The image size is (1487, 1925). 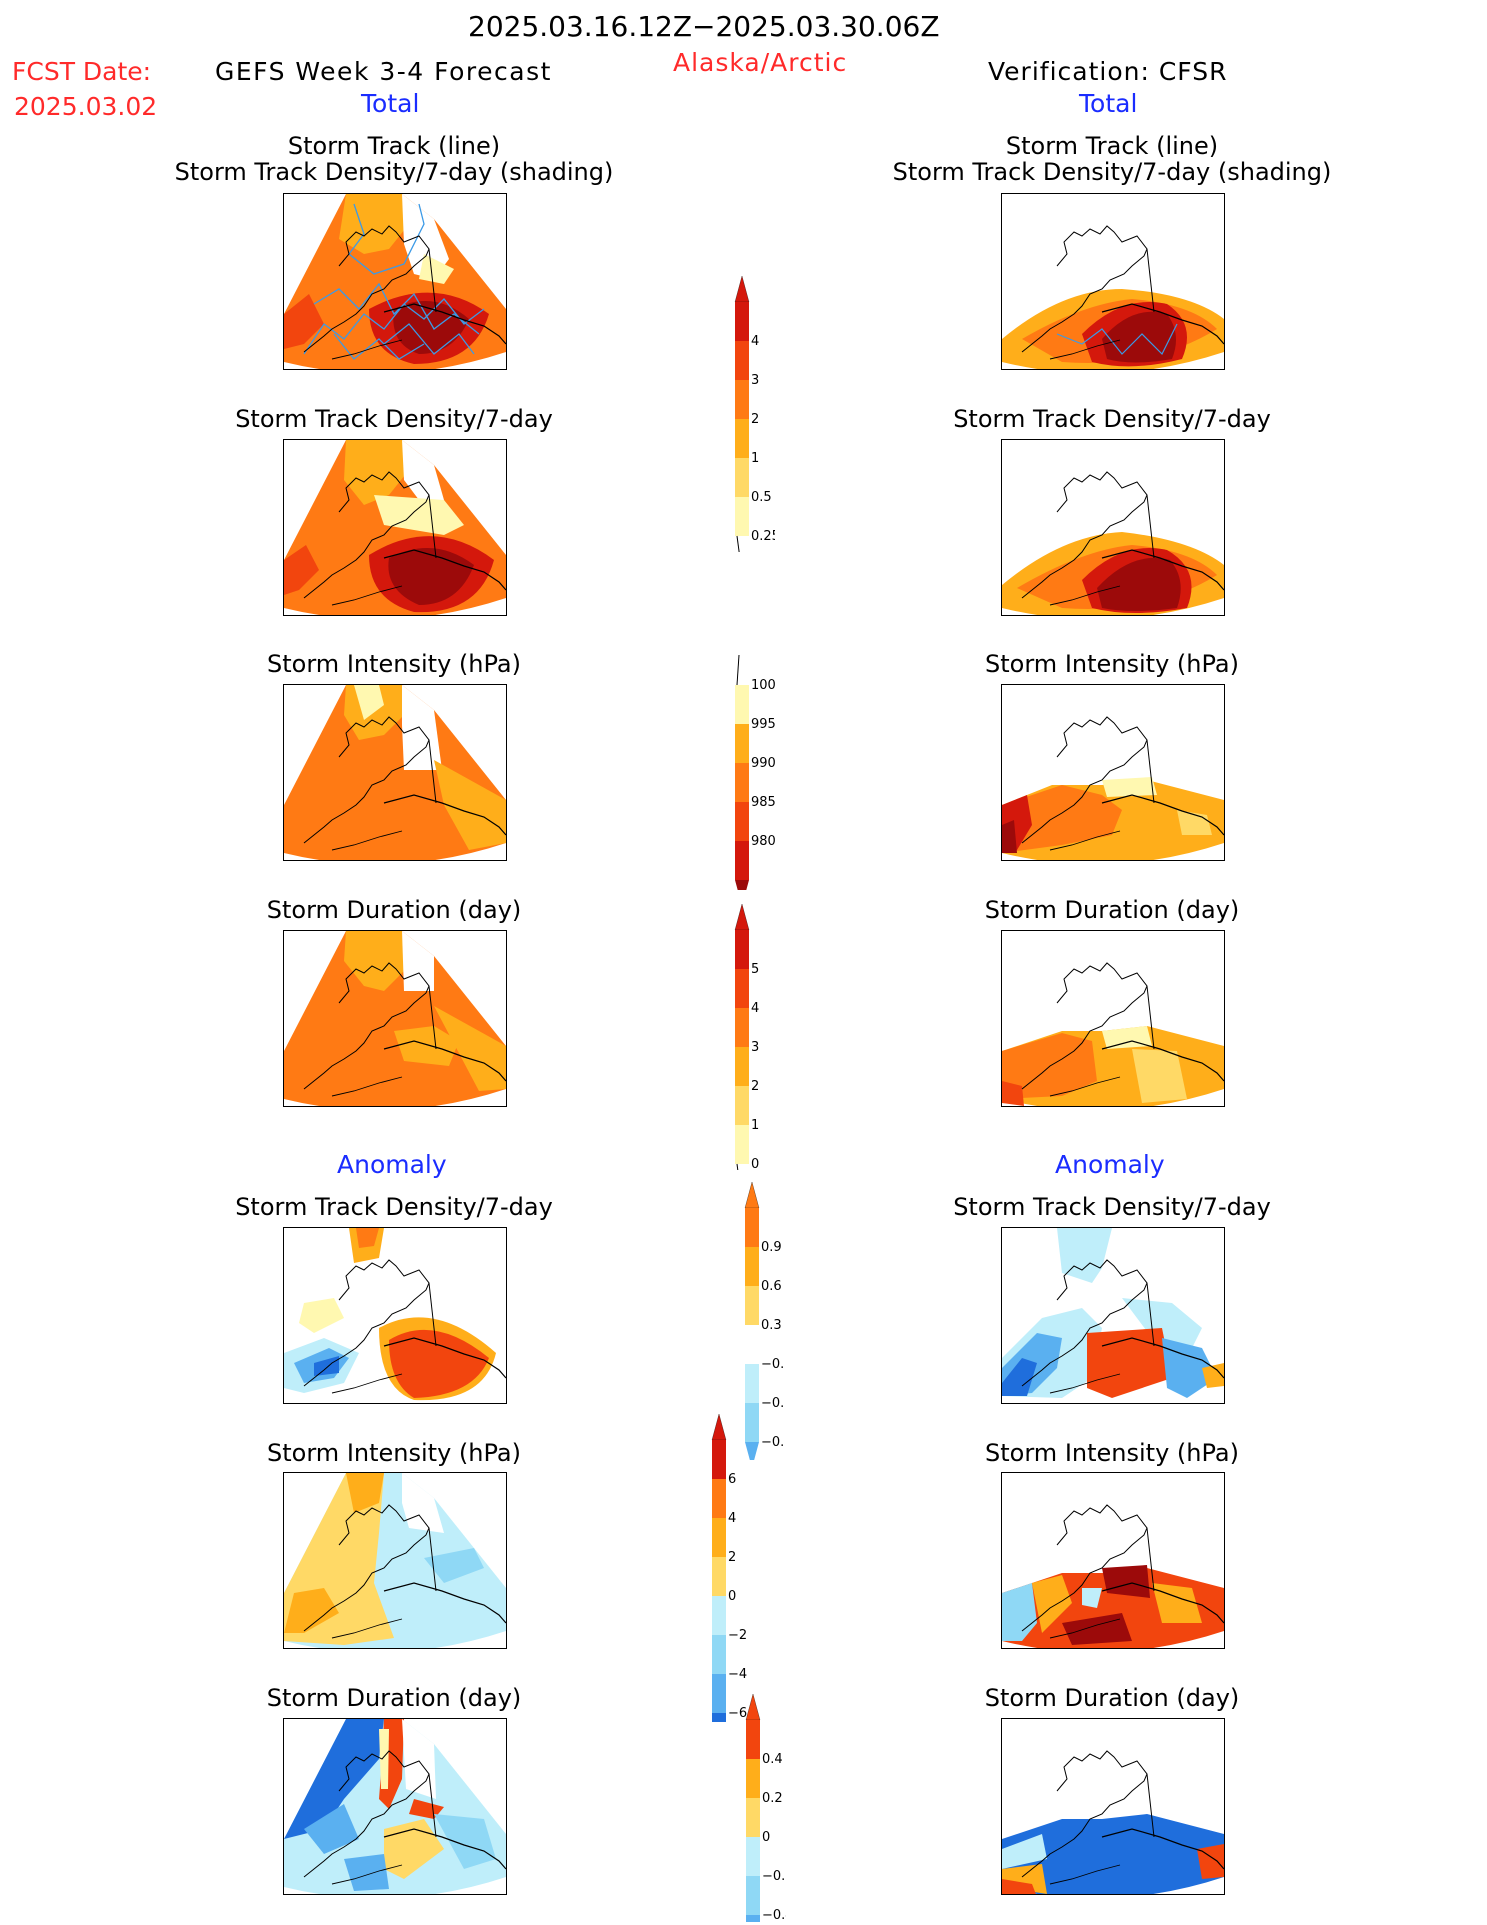 I want to click on colorbar-label: 990, so click(x=763, y=763).